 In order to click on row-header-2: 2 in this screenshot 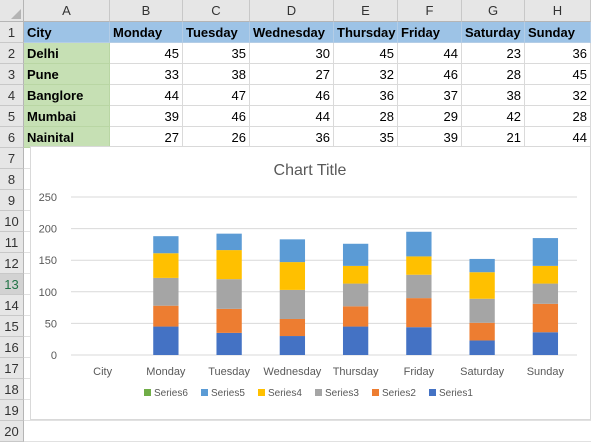, I will do `click(12, 53)`.